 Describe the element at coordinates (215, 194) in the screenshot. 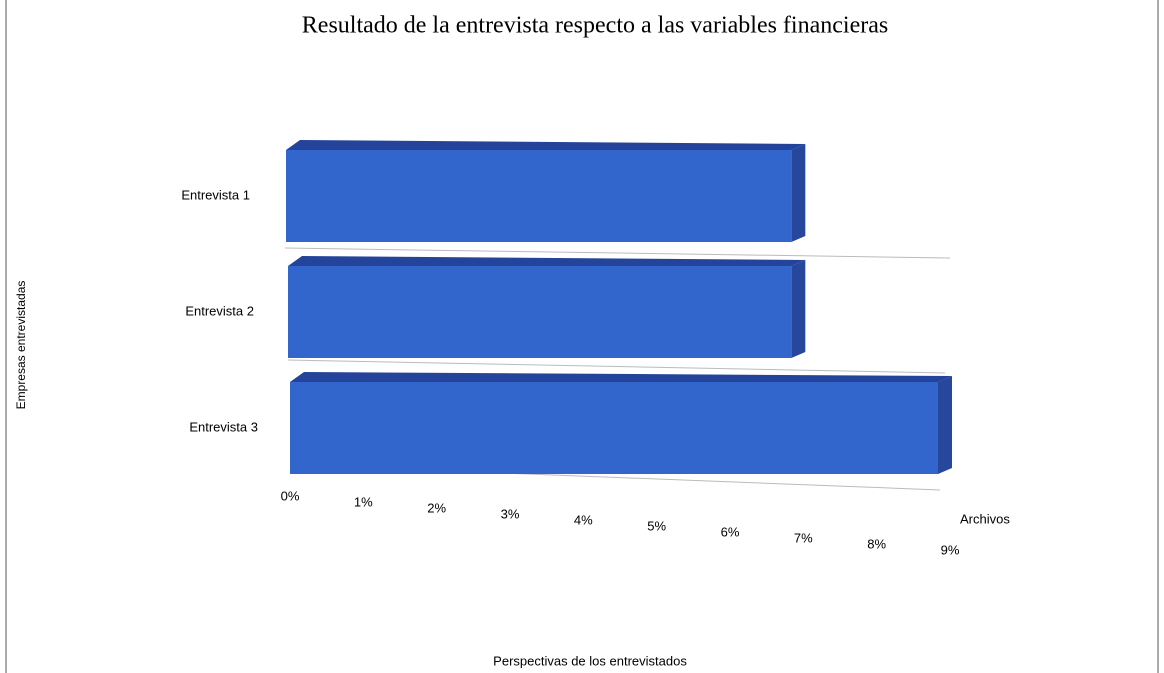

I see `y-tick-label: Entrevista 1` at that location.